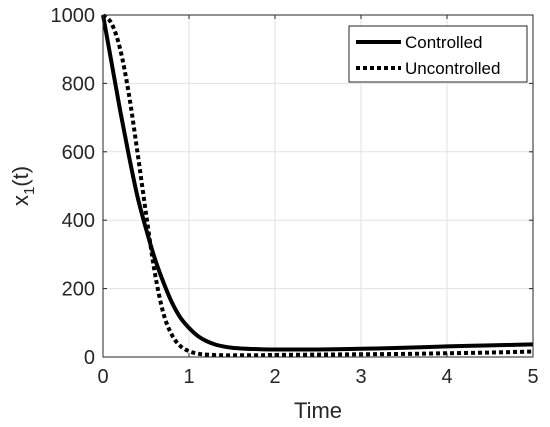 Image resolution: width=550 pixels, height=427 pixels. I want to click on x-tick-label: 2, so click(274, 377).